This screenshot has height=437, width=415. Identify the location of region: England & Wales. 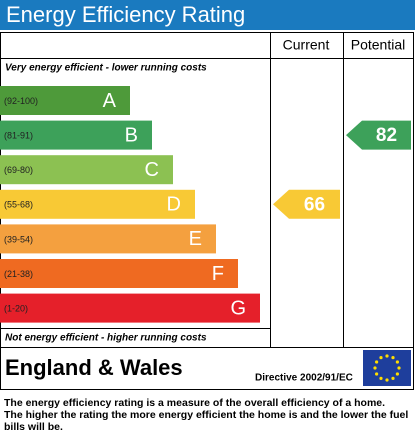
(94, 367).